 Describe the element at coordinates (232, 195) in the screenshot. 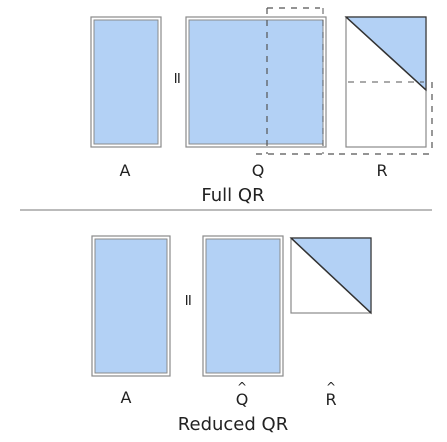

I see `full-qr-title: Full QR` at that location.